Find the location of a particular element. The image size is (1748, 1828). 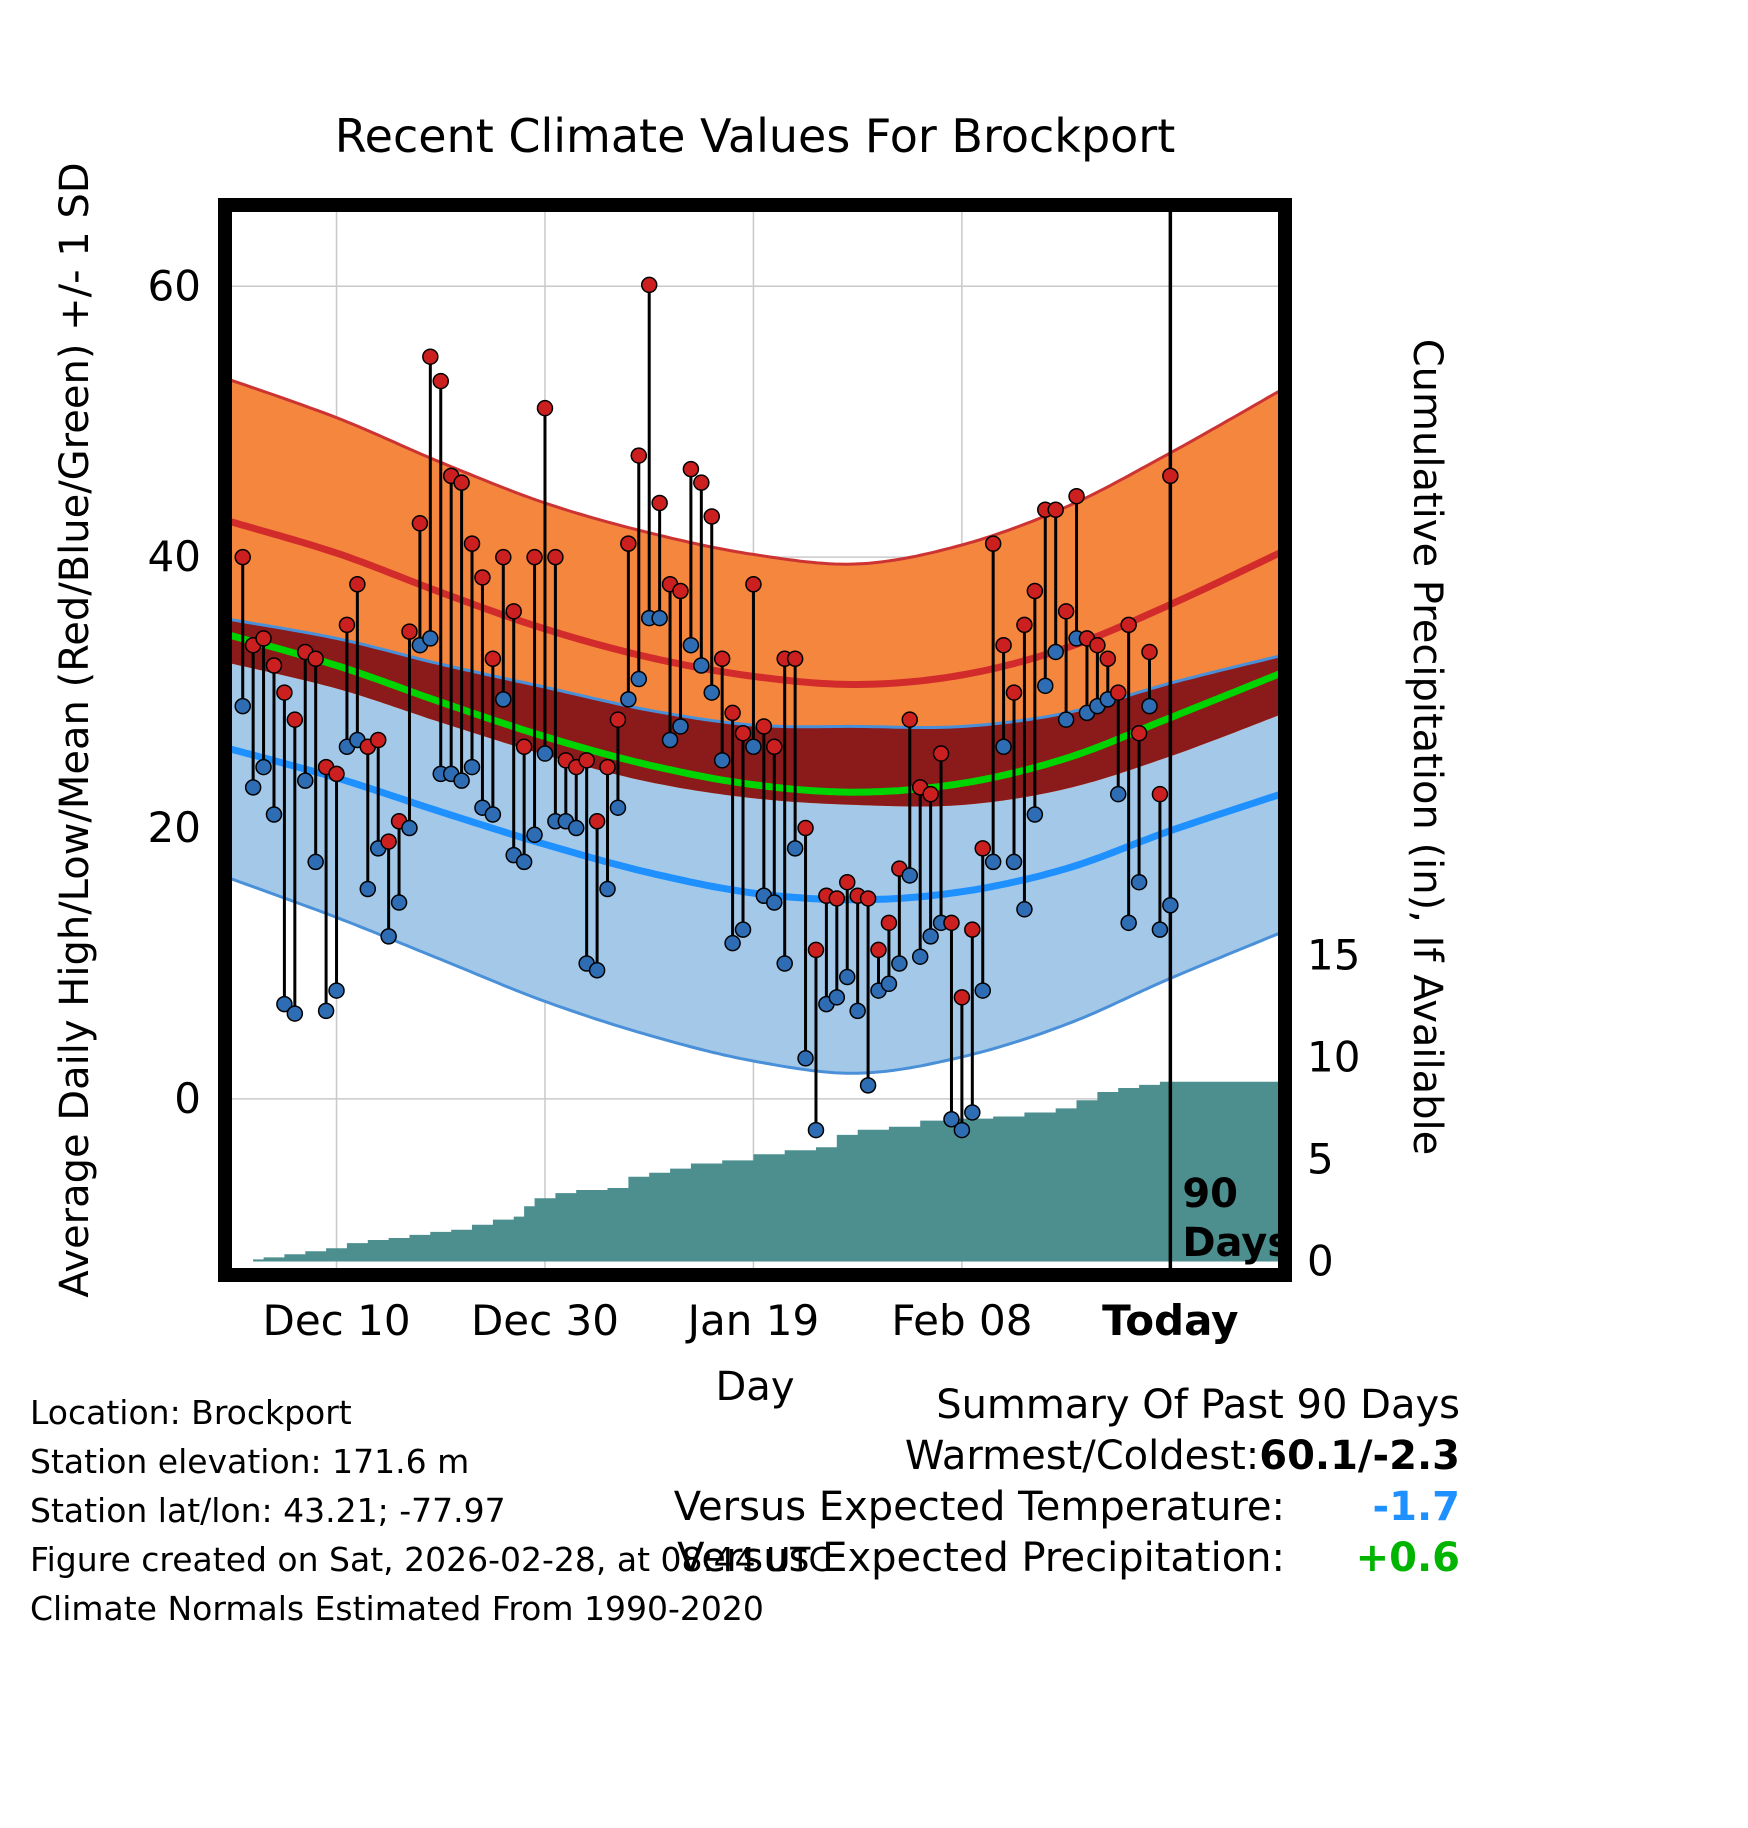

summary-label: Warmest/Coldest: is located at coordinates (1082, 1456).